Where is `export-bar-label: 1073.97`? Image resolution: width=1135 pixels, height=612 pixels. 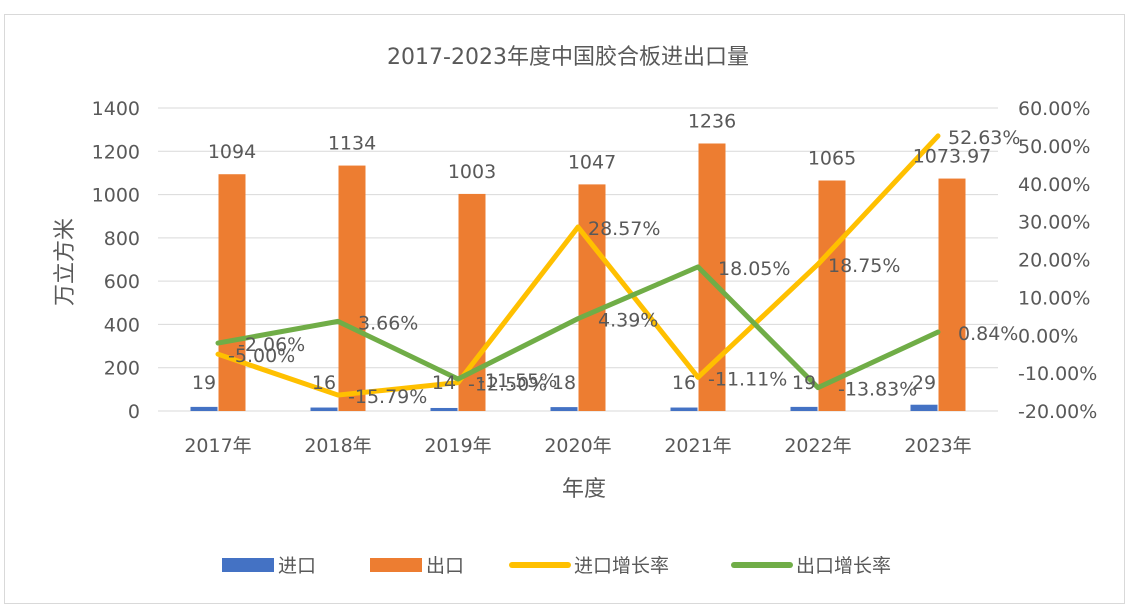
export-bar-label: 1073.97 is located at coordinates (952, 157).